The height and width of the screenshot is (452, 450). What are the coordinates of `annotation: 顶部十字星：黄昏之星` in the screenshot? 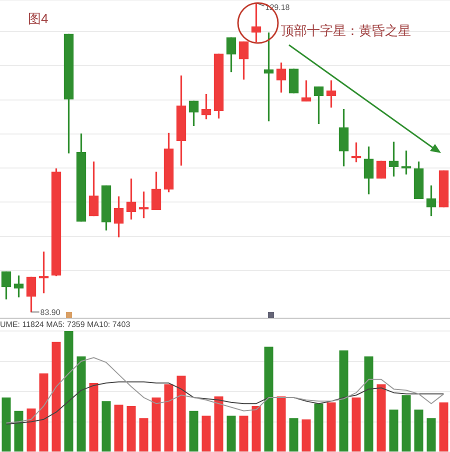 It's located at (346, 31).